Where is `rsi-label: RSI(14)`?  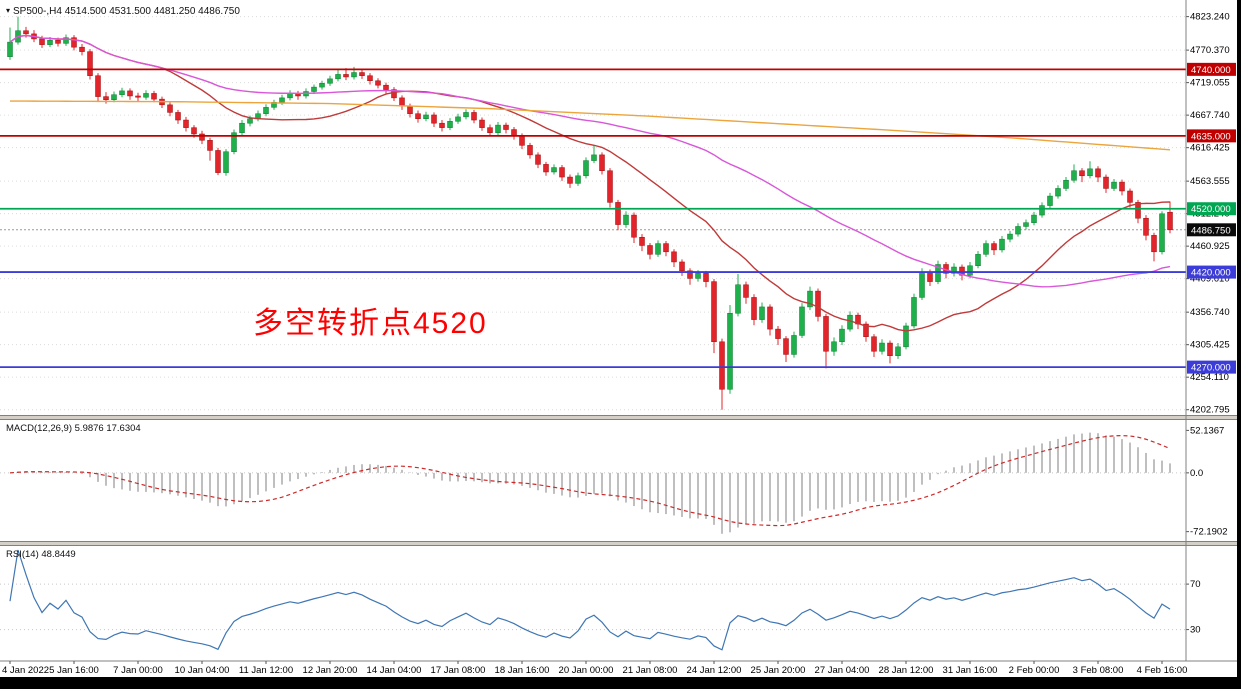
rsi-label: RSI(14) is located at coordinates (22, 554).